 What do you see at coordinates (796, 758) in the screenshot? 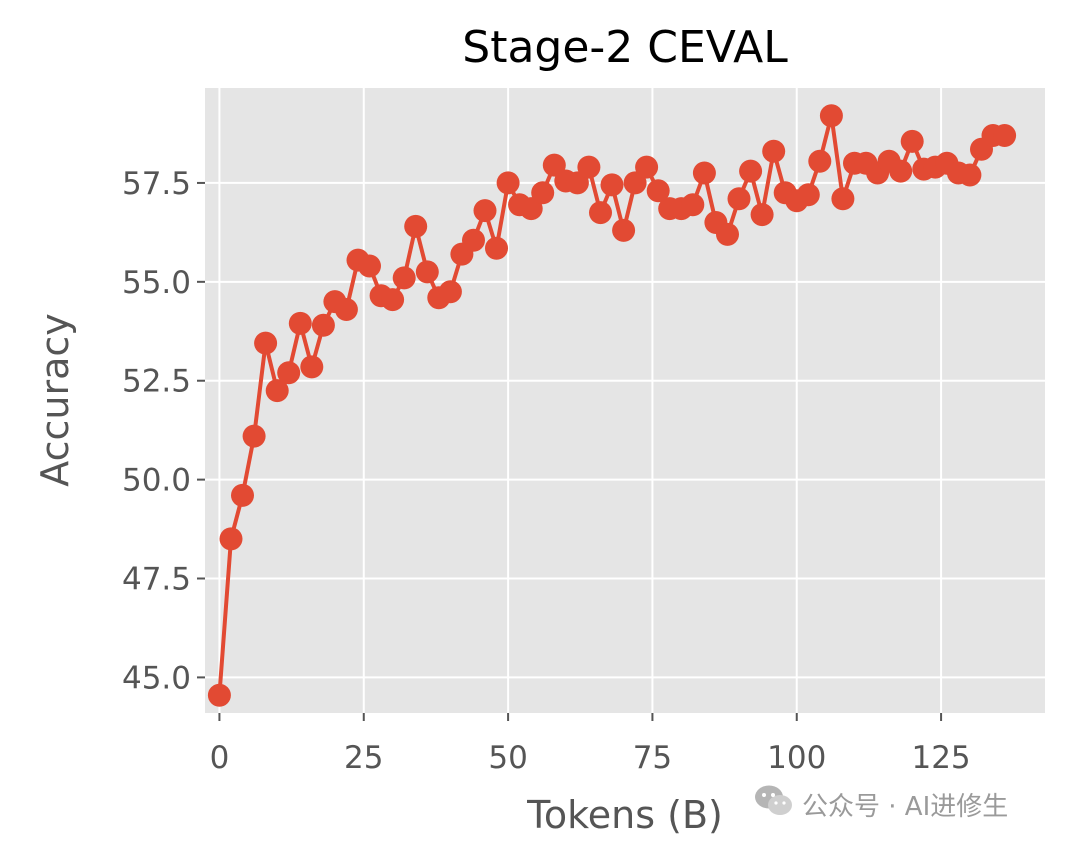
I see `x-tick-label: 100` at bounding box center [796, 758].